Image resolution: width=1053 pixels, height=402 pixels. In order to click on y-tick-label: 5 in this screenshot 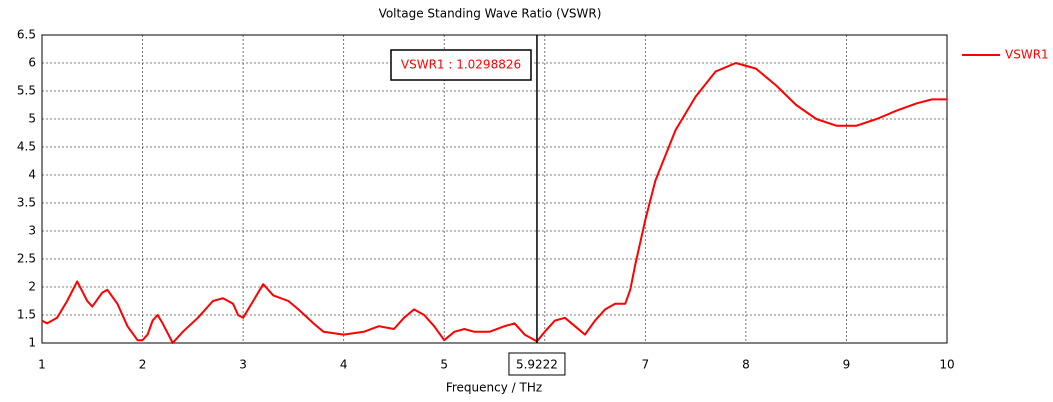, I will do `click(32, 119)`.